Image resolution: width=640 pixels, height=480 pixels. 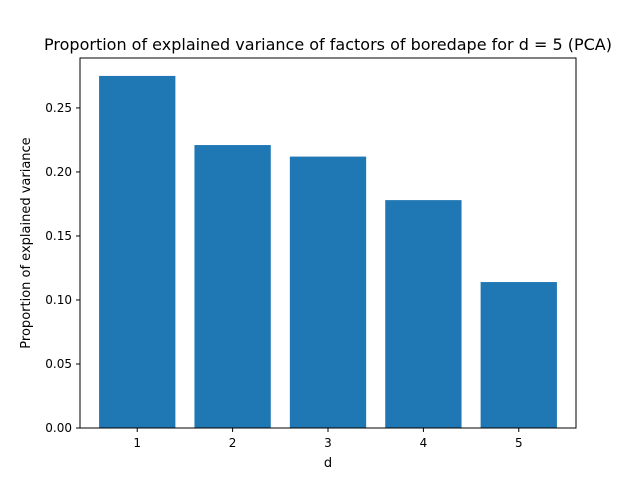 I want to click on y-axis-ticks: 0.00 0.05 0.10 0.15 0.20 0.25, so click(x=62, y=268).